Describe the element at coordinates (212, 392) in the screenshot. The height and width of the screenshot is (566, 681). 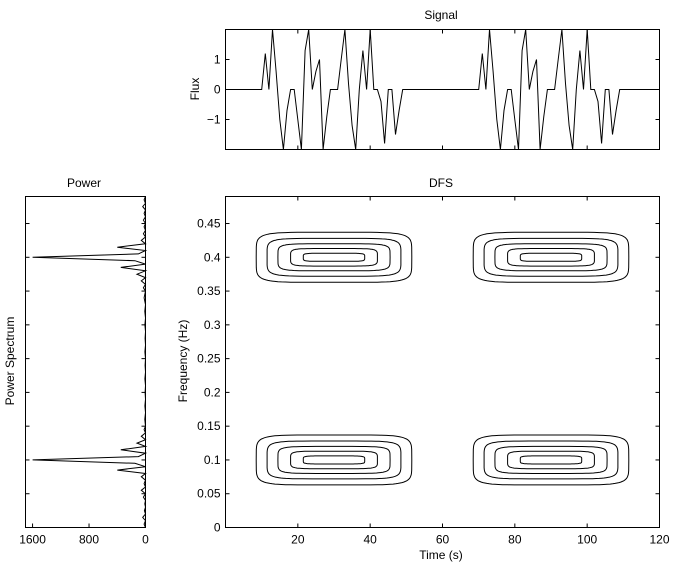
I see `dfs-ytick-label: 0.2` at that location.